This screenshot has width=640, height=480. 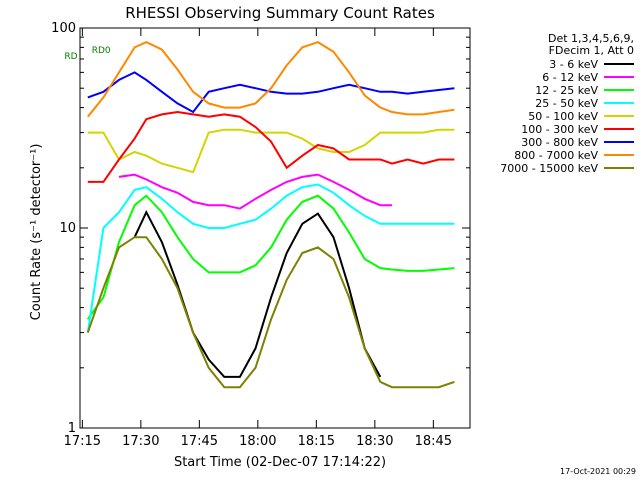 What do you see at coordinates (566, 90) in the screenshot?
I see `legend-label: 12 - 25 keV` at bounding box center [566, 90].